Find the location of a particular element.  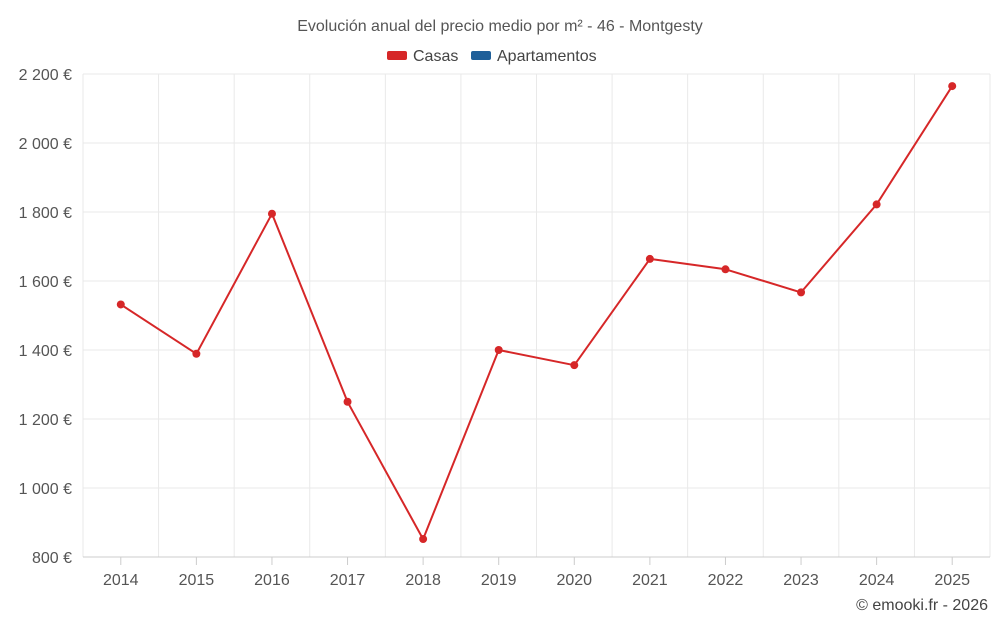

x-tick-label: 2015 is located at coordinates (197, 580).